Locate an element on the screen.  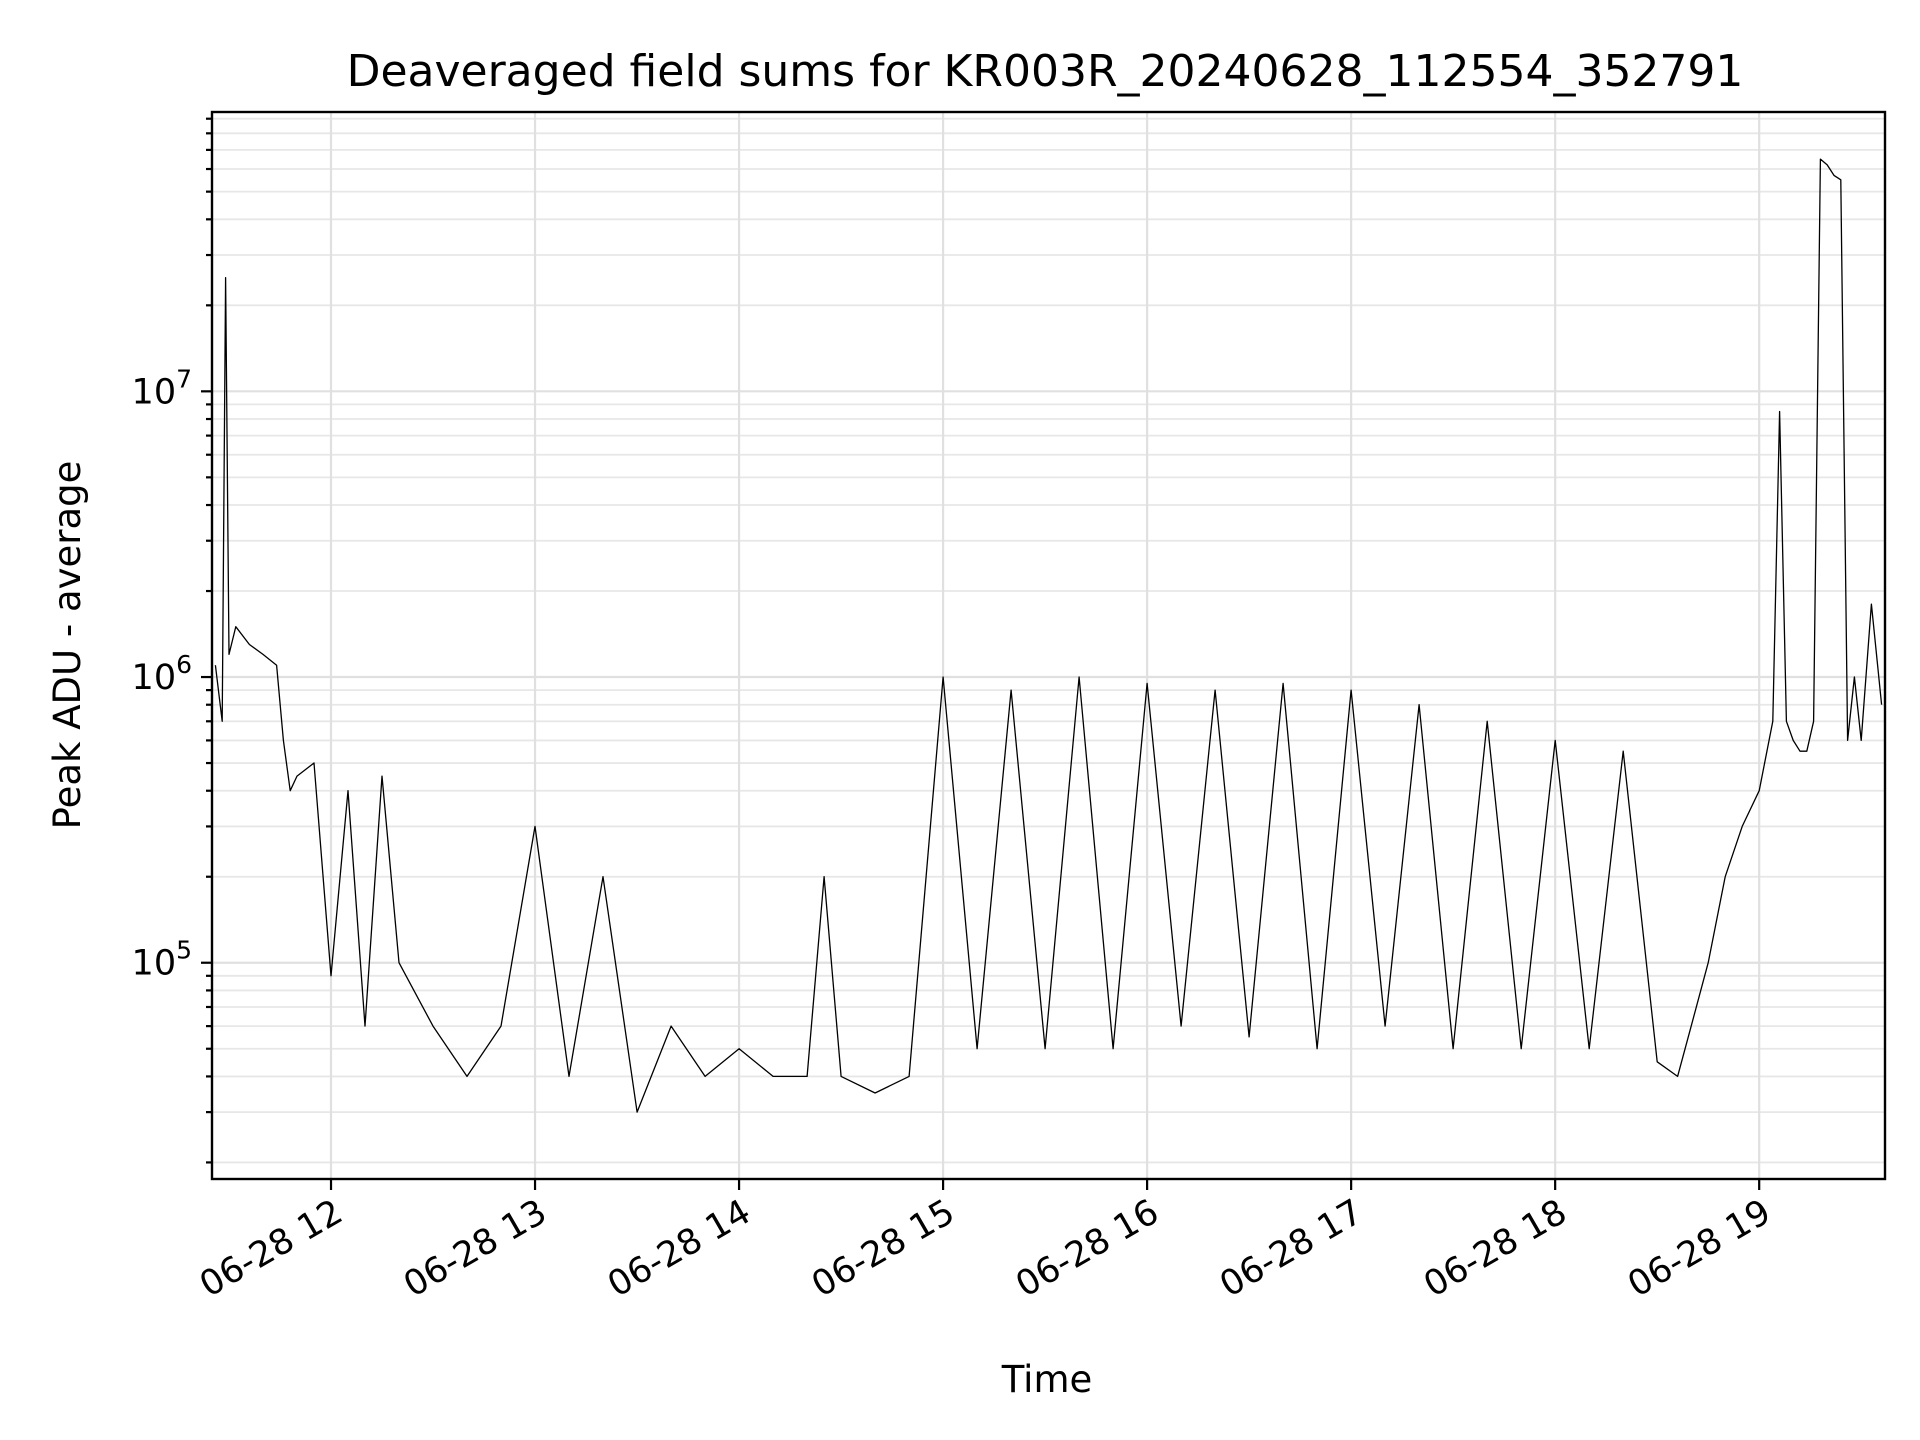
x-axis-label: Time is located at coordinates (1047, 1379).